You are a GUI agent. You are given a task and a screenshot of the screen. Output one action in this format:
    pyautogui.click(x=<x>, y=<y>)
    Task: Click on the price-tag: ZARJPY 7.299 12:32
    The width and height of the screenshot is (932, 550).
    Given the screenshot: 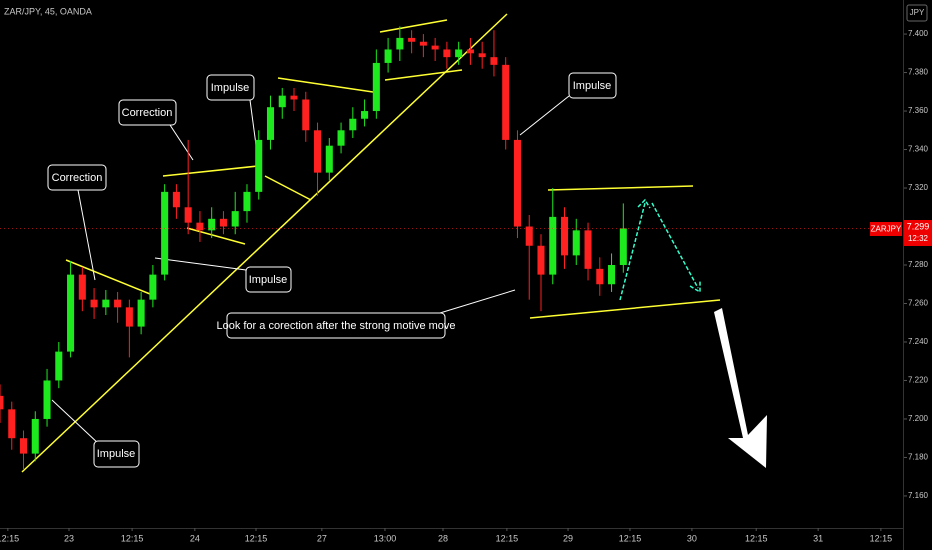 What is the action you would take?
    pyautogui.click(x=901, y=233)
    